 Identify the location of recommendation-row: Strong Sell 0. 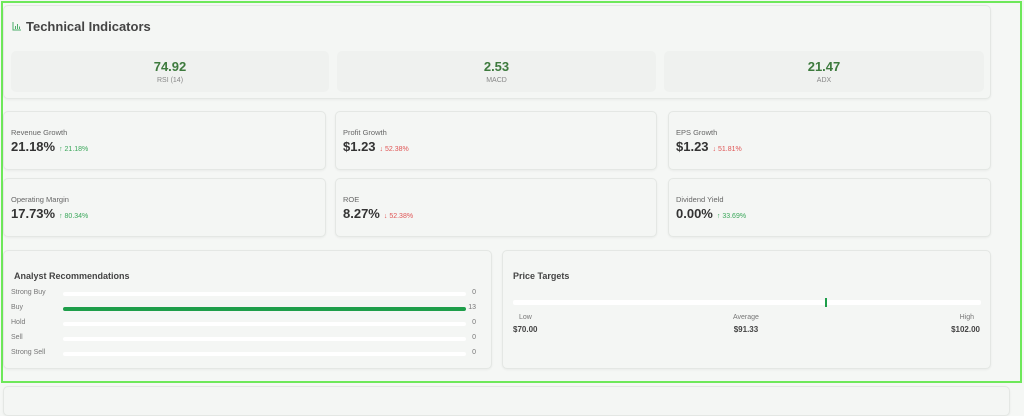
(243, 354).